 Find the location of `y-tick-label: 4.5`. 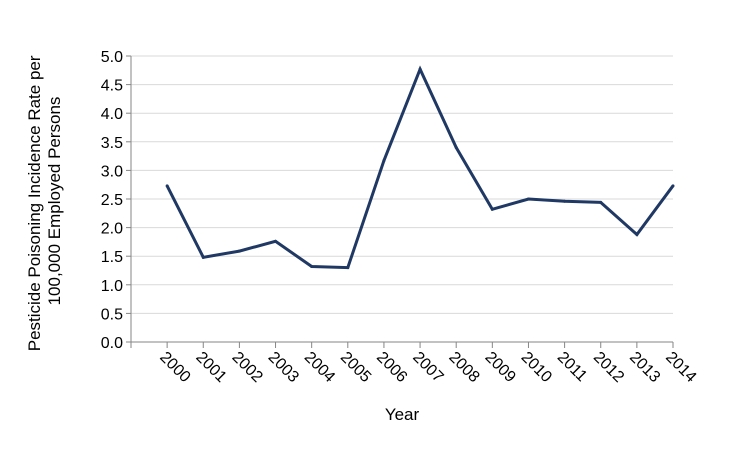

y-tick-label: 4.5 is located at coordinates (112, 86).